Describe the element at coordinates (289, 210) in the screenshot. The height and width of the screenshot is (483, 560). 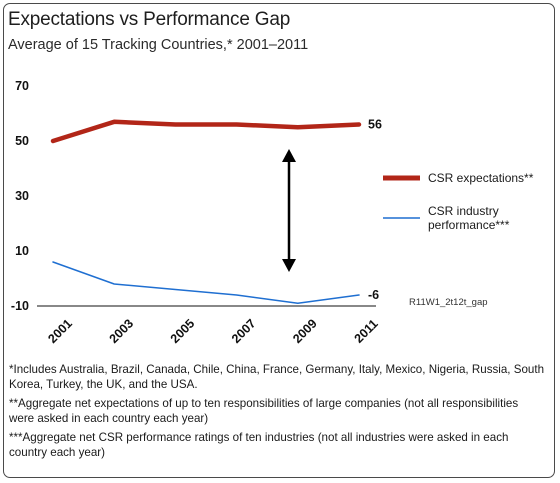
I see `gap-arrow` at that location.